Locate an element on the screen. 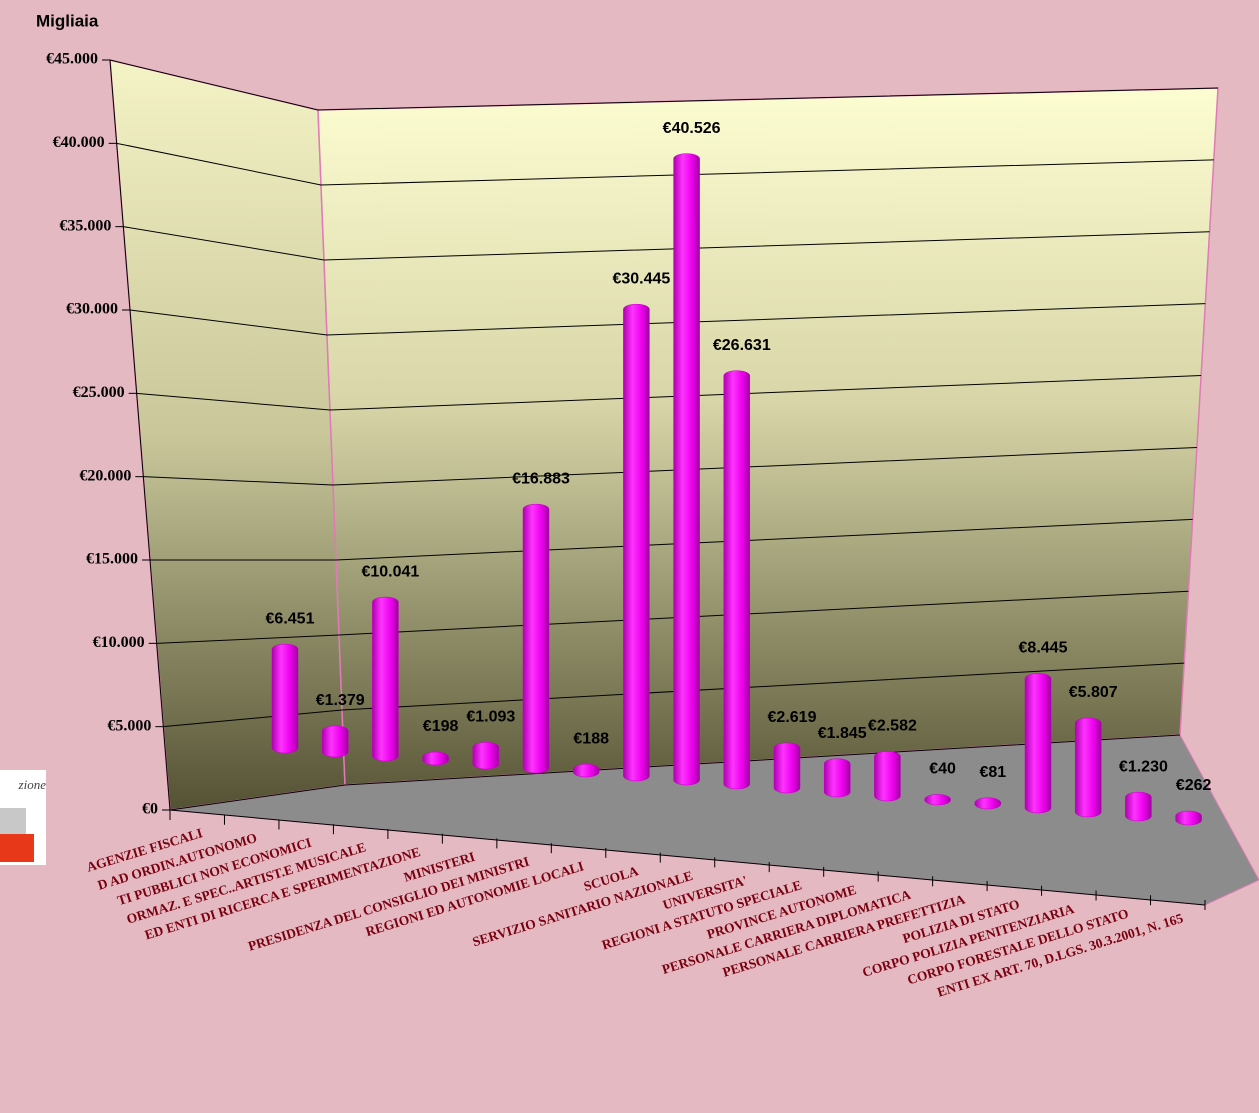 The image size is (1259, 1113). y-tick-label: €10.000 is located at coordinates (119, 642).